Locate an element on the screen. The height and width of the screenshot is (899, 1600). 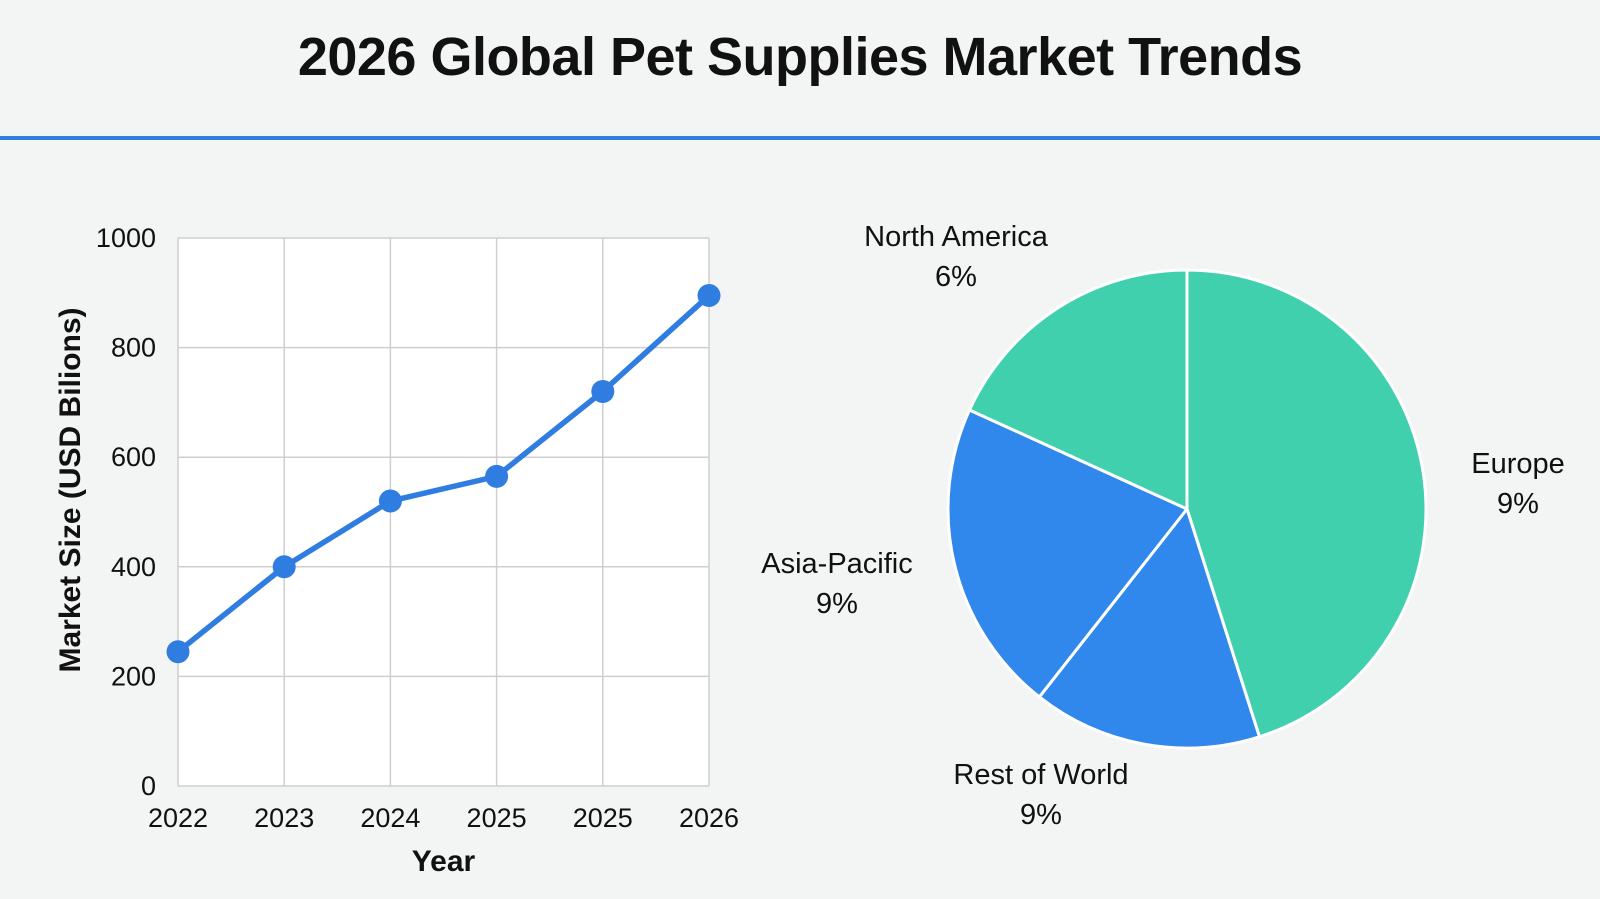
x-tick-label: 2026 is located at coordinates (709, 818).